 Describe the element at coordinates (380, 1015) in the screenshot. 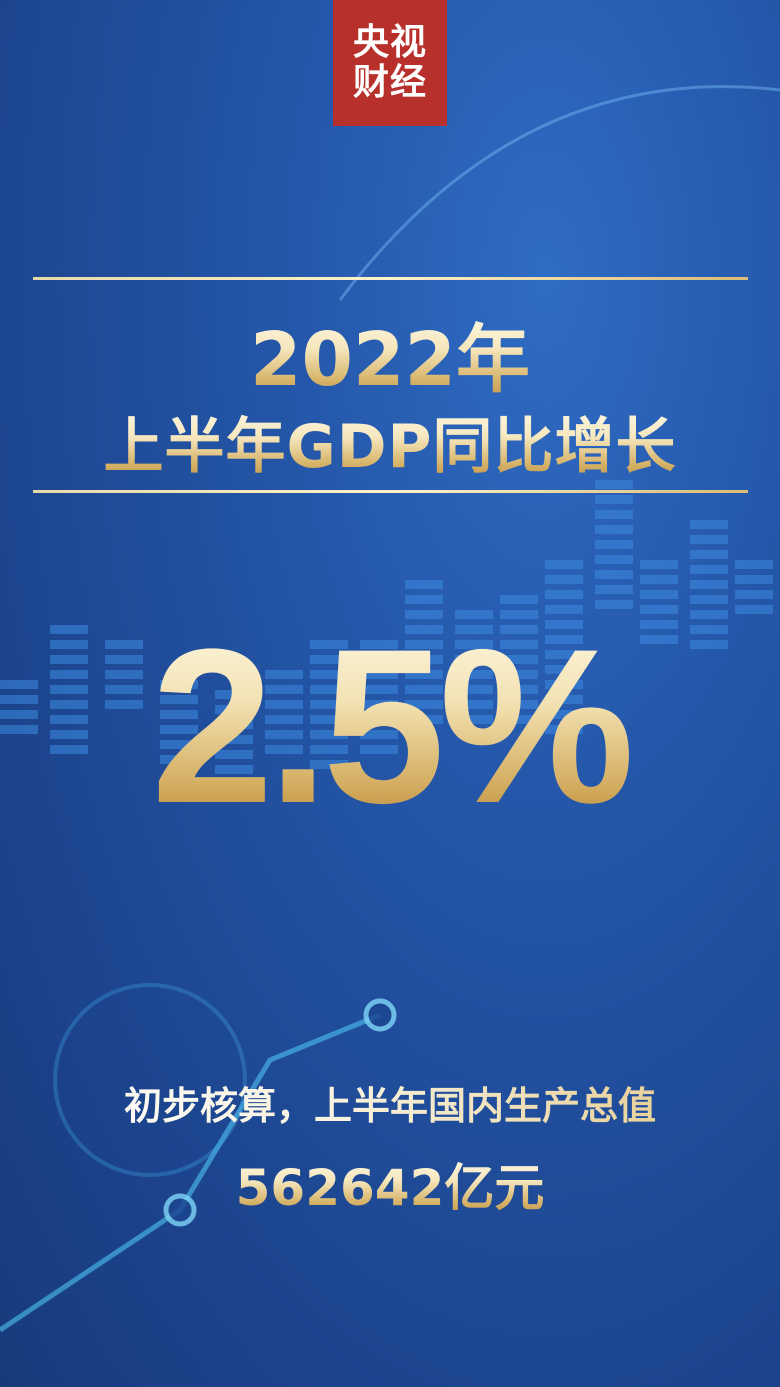

I see `trend-node-icon` at that location.